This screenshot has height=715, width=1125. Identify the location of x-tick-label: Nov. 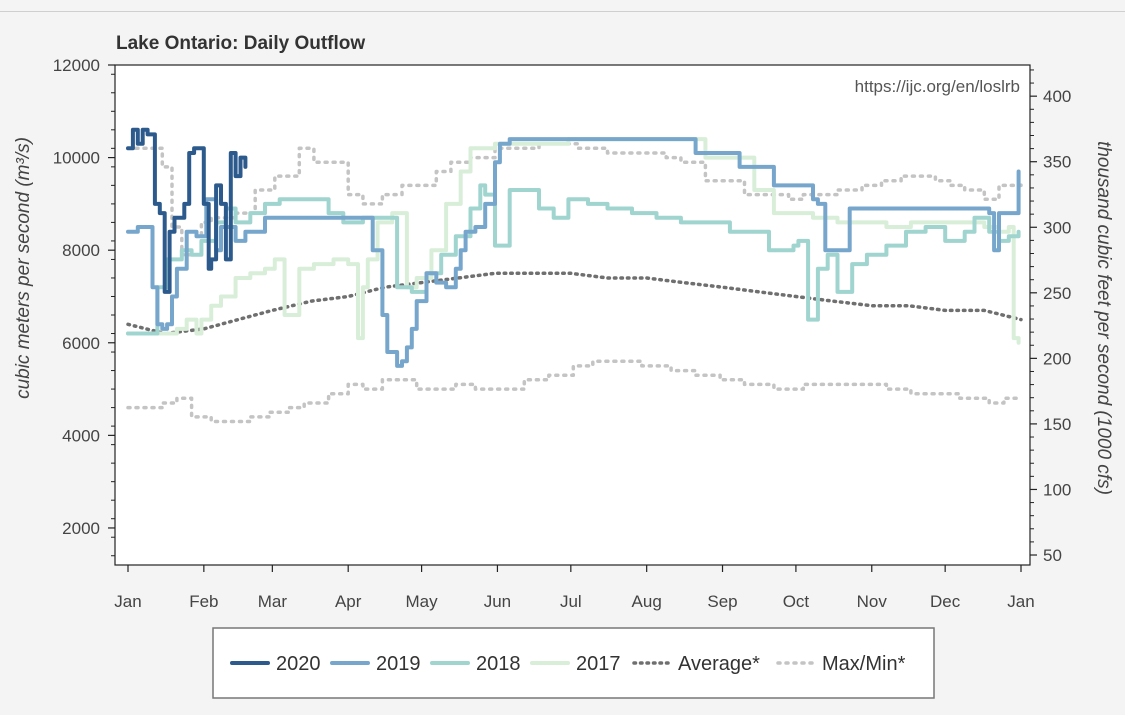
(872, 601).